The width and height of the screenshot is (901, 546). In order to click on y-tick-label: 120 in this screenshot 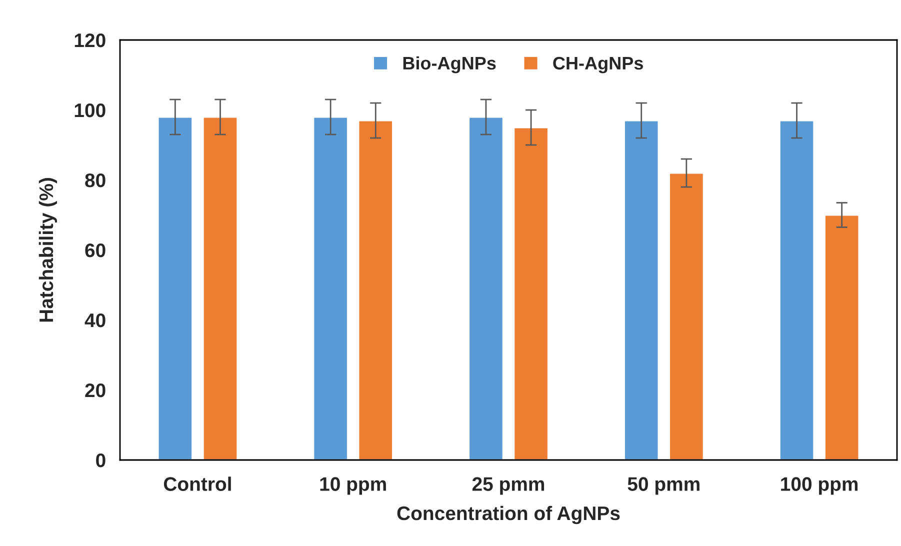, I will do `click(90, 40)`.